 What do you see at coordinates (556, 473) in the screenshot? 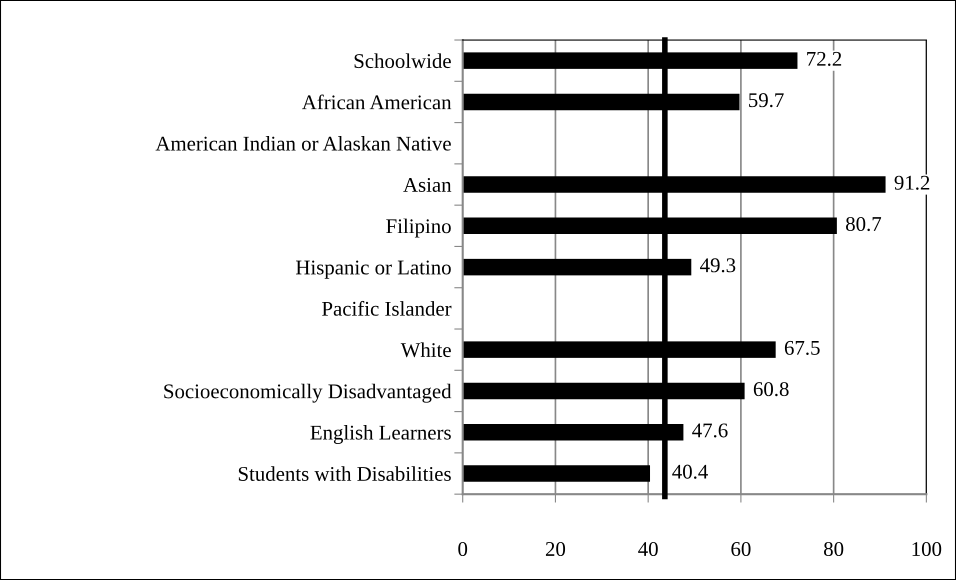
I see `bar` at bounding box center [556, 473].